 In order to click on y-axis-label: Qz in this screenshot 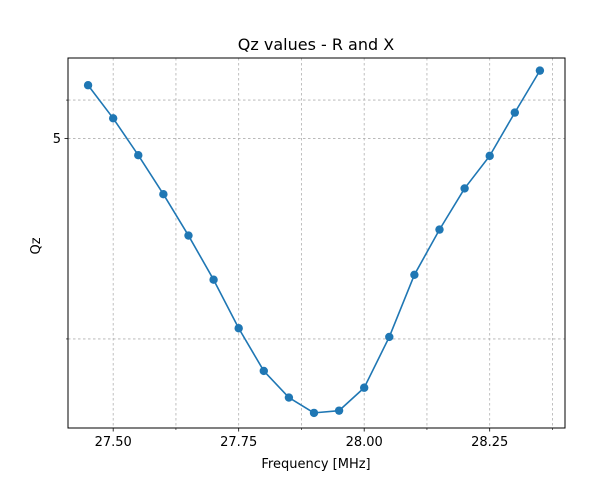, I will do `click(36, 245)`.